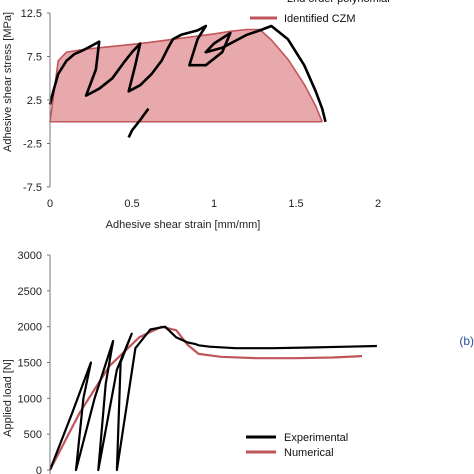  What do you see at coordinates (8, 82) in the screenshot?
I see `y-axis-title: Adhesive shear stress [MPa]` at bounding box center [8, 82].